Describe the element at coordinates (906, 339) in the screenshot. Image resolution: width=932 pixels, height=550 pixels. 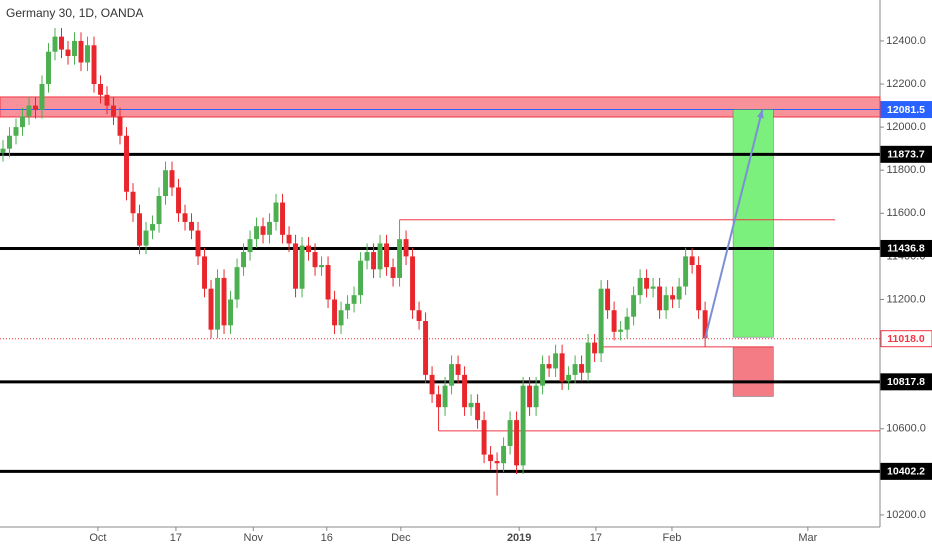
I see `price-label: 11018.0` at that location.